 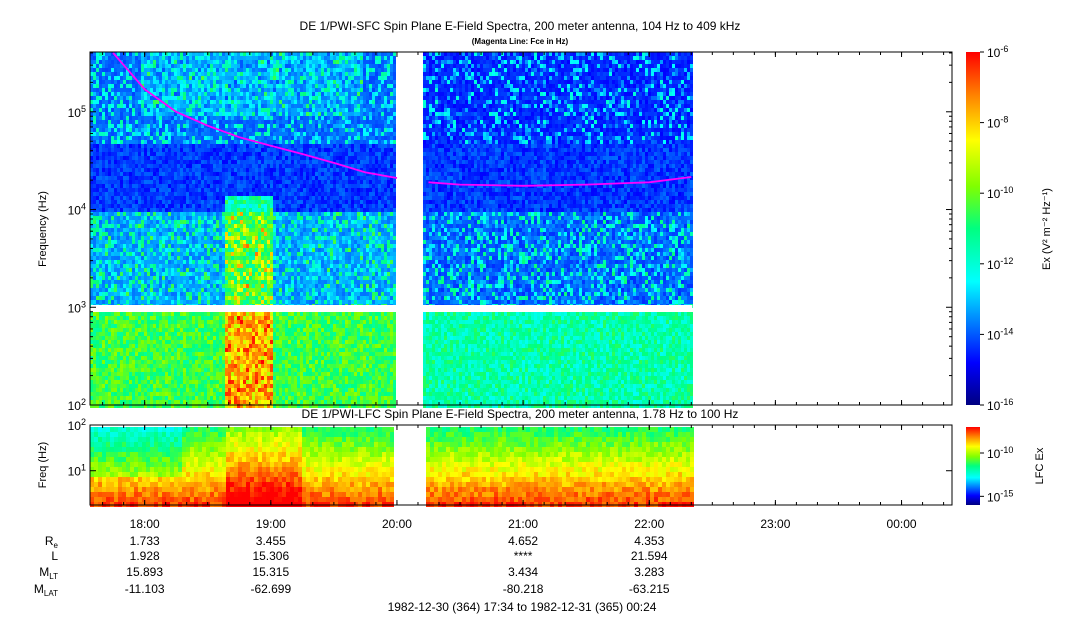 What do you see at coordinates (649, 572) in the screenshot?
I see `ephemeris-value: 3.283` at bounding box center [649, 572].